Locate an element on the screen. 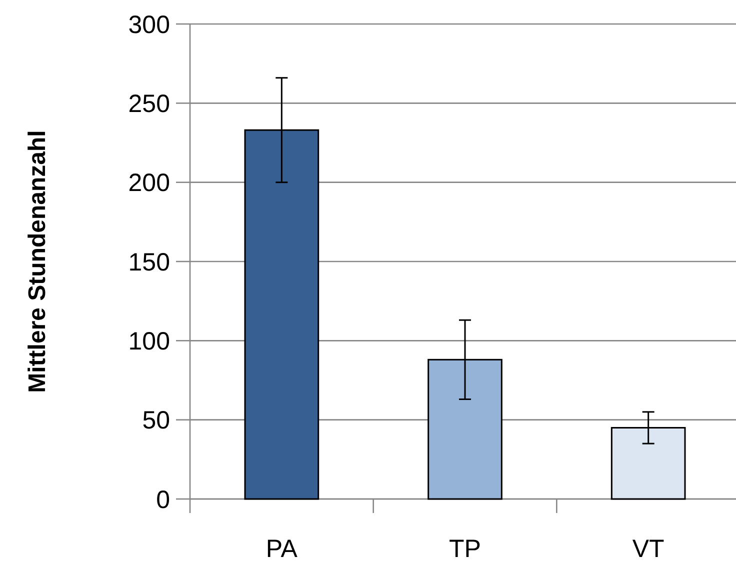 This screenshot has height=577, width=736. y-tick-label: 150 is located at coordinates (149, 262).